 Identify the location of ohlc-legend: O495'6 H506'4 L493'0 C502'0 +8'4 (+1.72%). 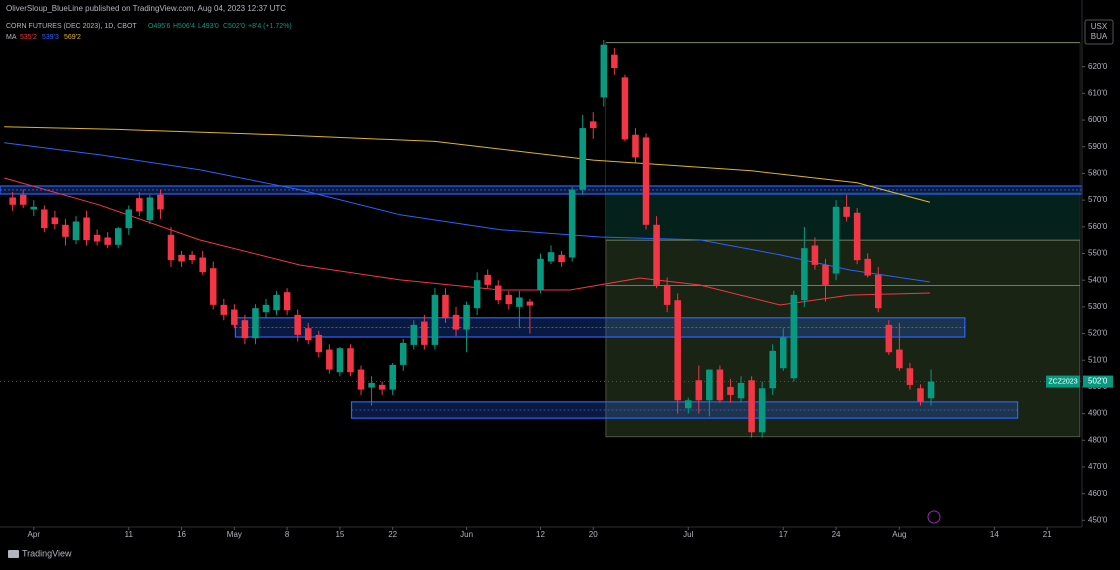
(220, 26).